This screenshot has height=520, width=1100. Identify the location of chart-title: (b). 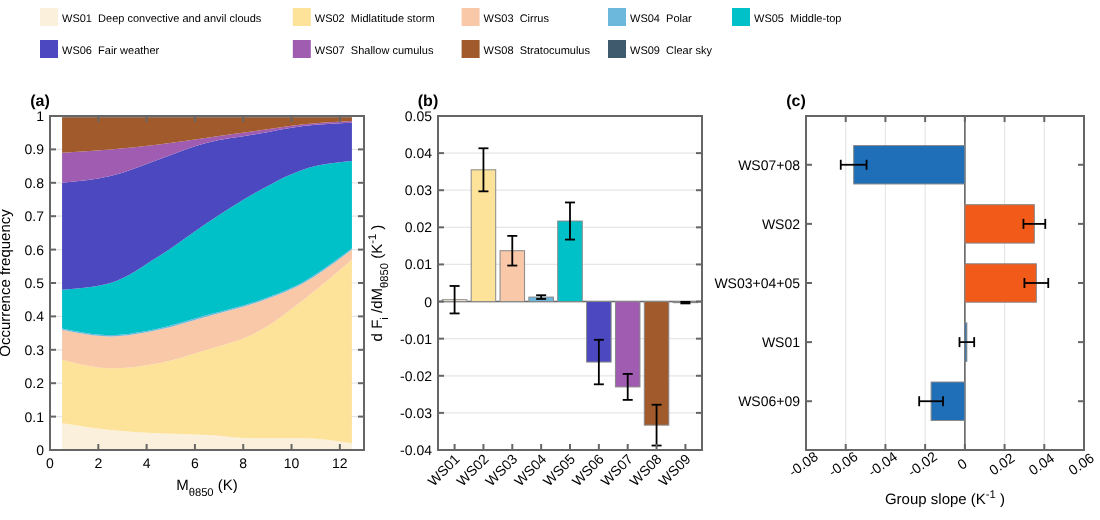
(428, 101).